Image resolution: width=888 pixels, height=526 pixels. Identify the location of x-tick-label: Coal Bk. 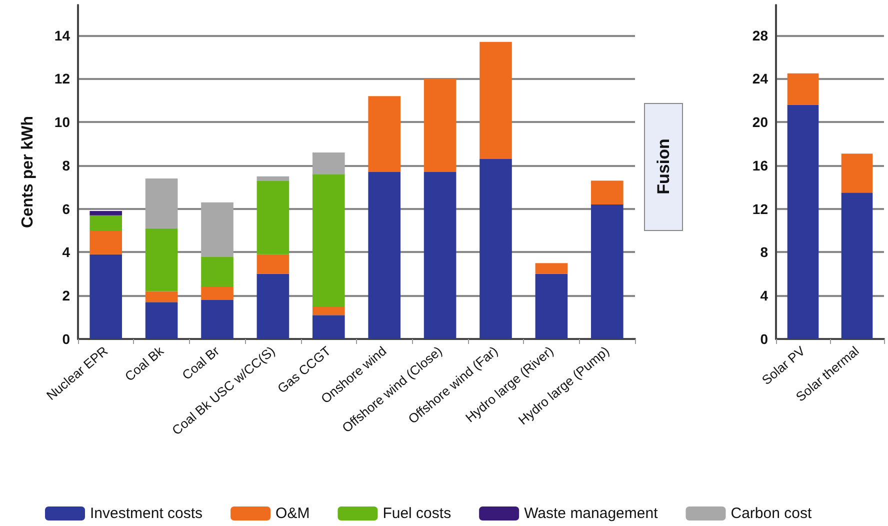
(144, 363).